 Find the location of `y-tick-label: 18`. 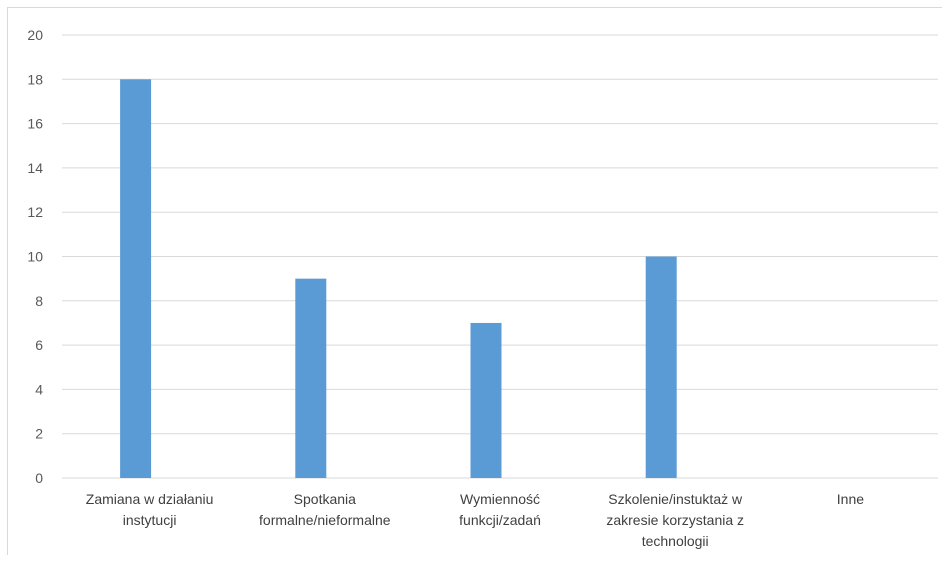

y-tick-label: 18 is located at coordinates (35, 79).